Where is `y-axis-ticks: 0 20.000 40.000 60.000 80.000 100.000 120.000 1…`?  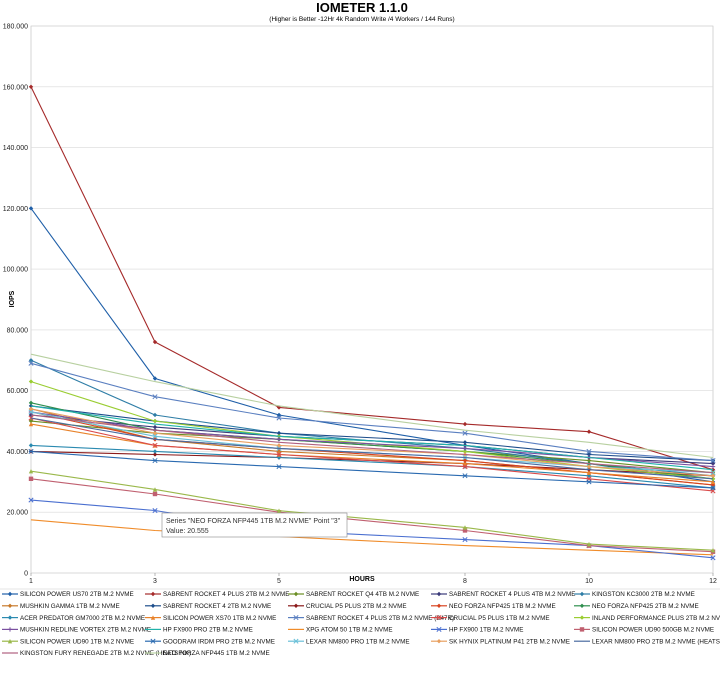 y-axis-ticks: 0 20.000 40.000 60.000 80.000 100.000 120.000 1… is located at coordinates (15, 301).